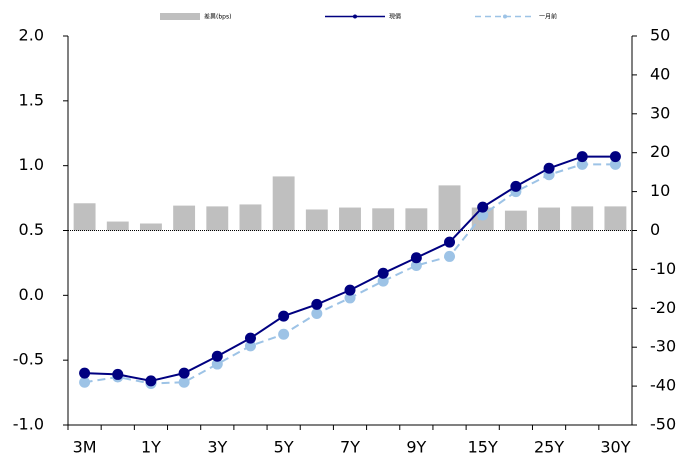  I want to click on y2-tick-label: 50, so click(660, 35).